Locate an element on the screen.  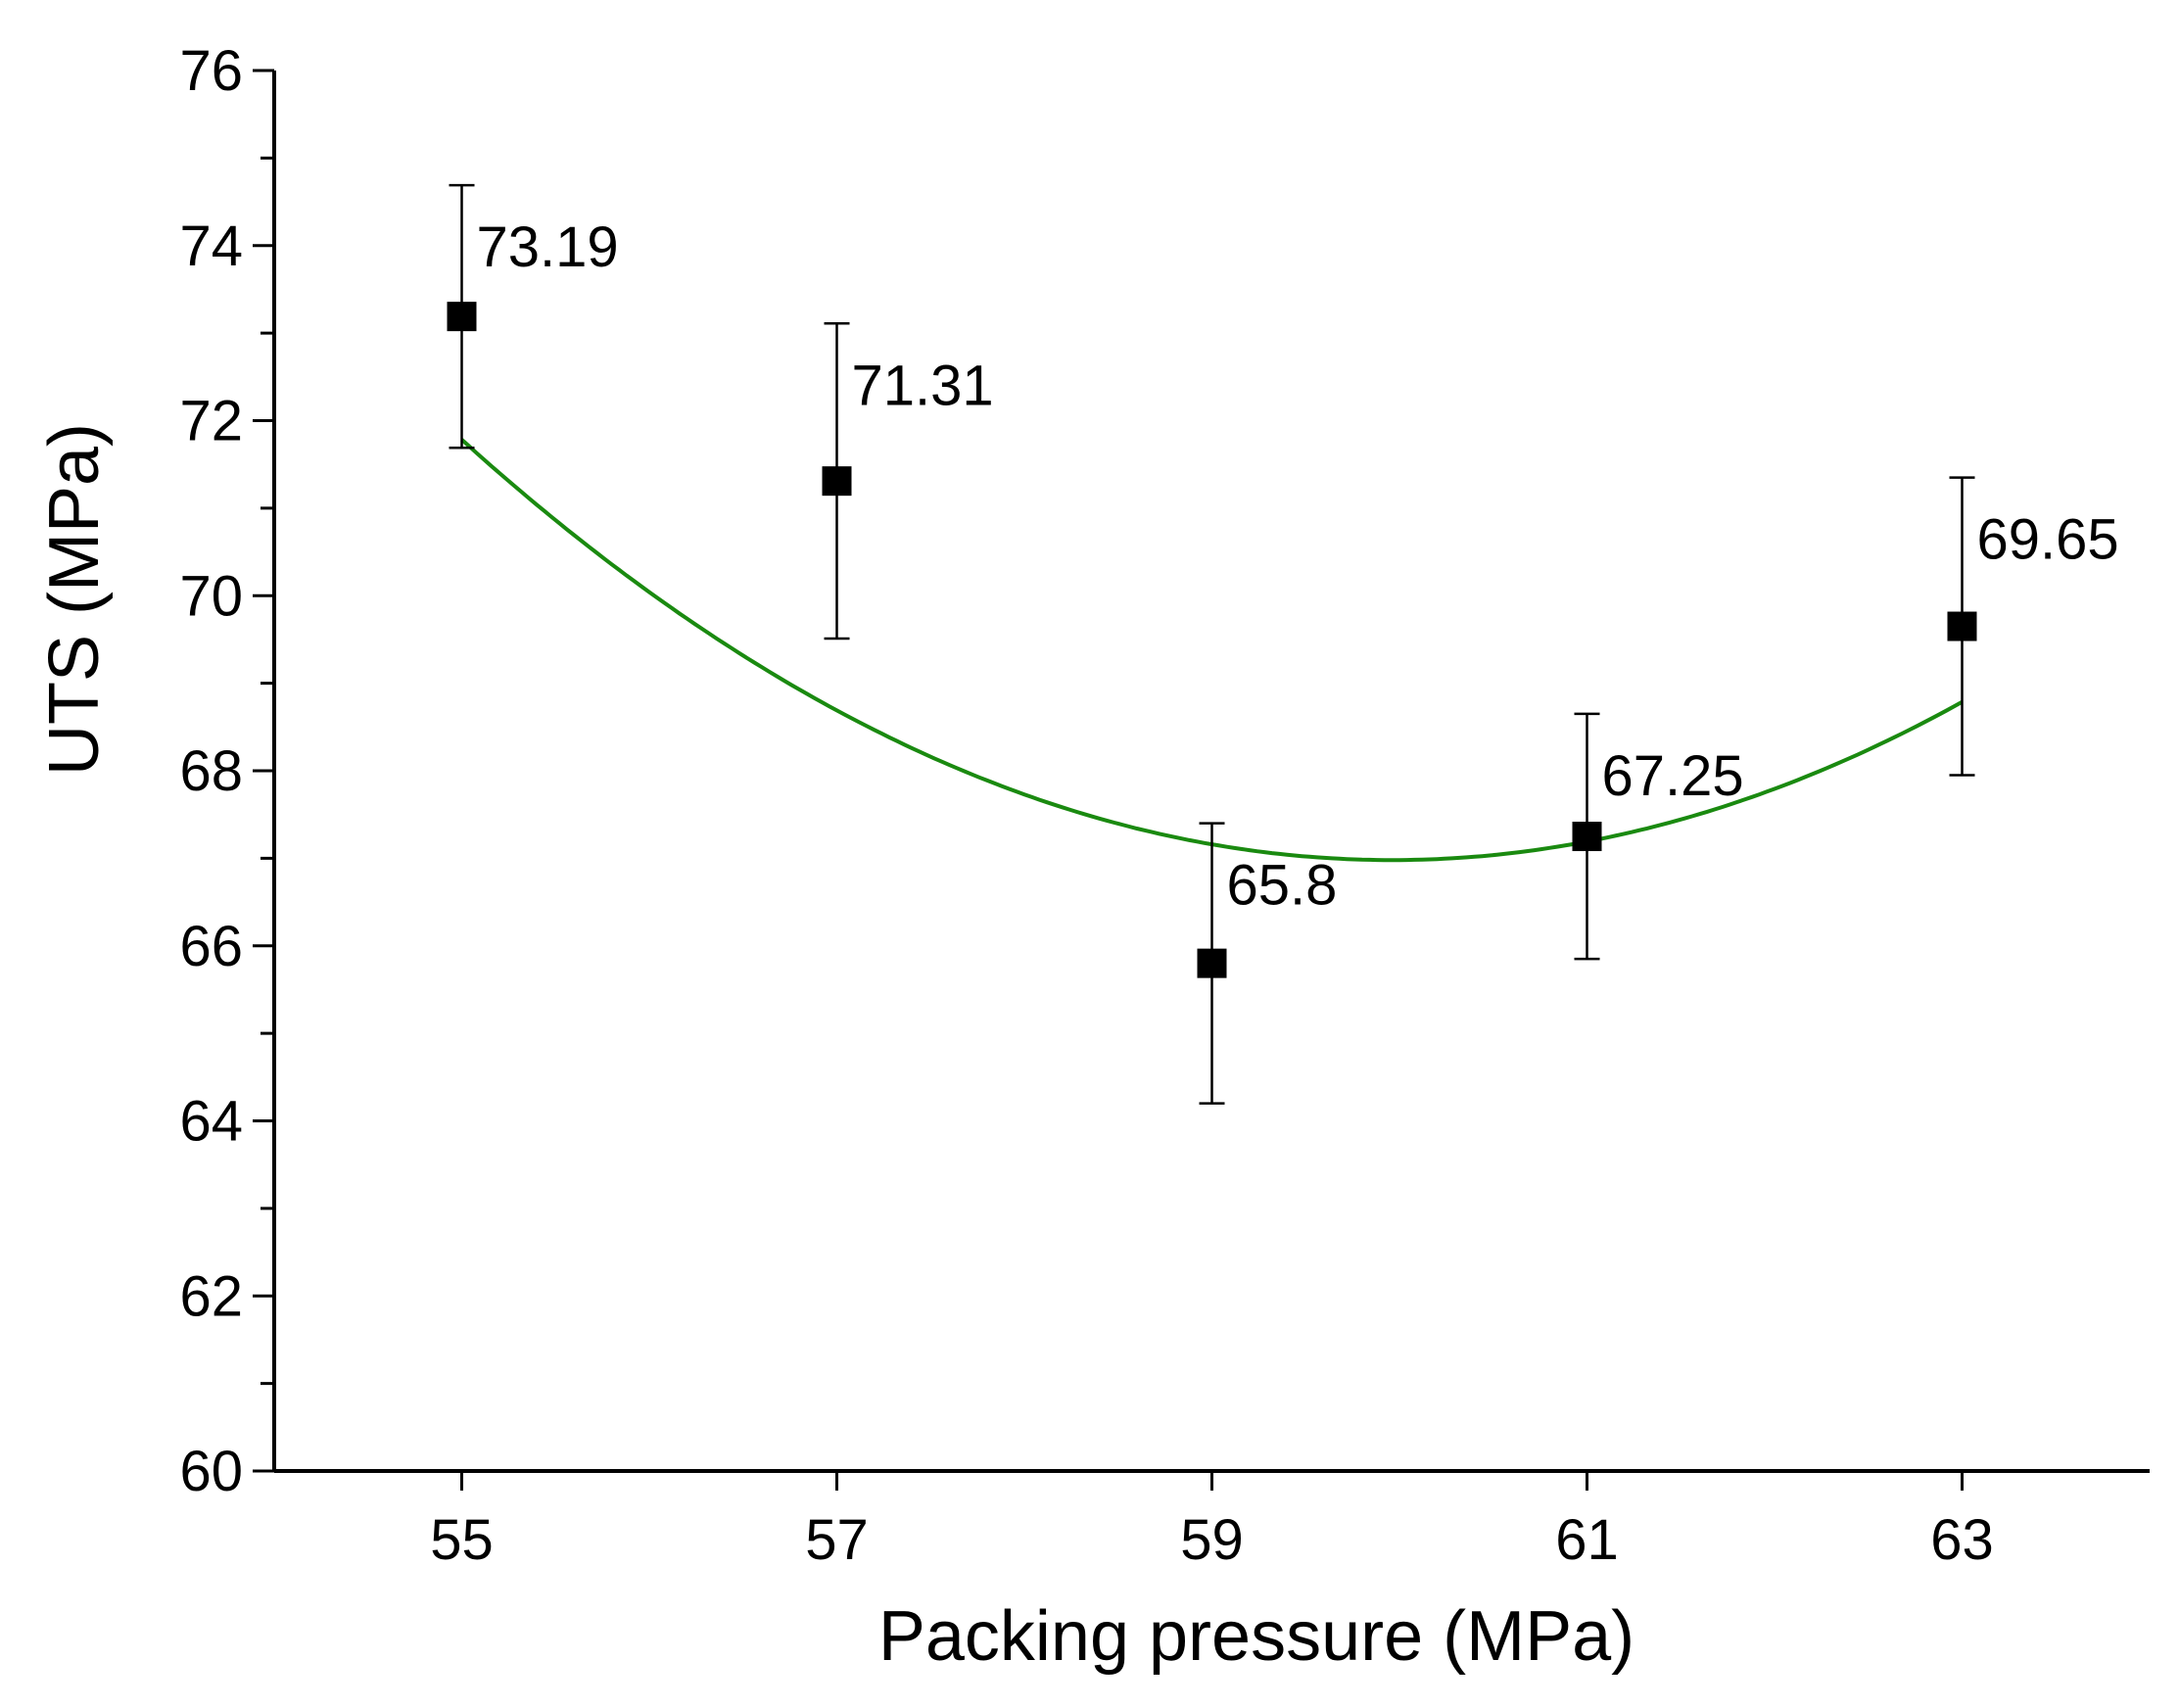
data-label: 67.25 is located at coordinates (1673, 776).